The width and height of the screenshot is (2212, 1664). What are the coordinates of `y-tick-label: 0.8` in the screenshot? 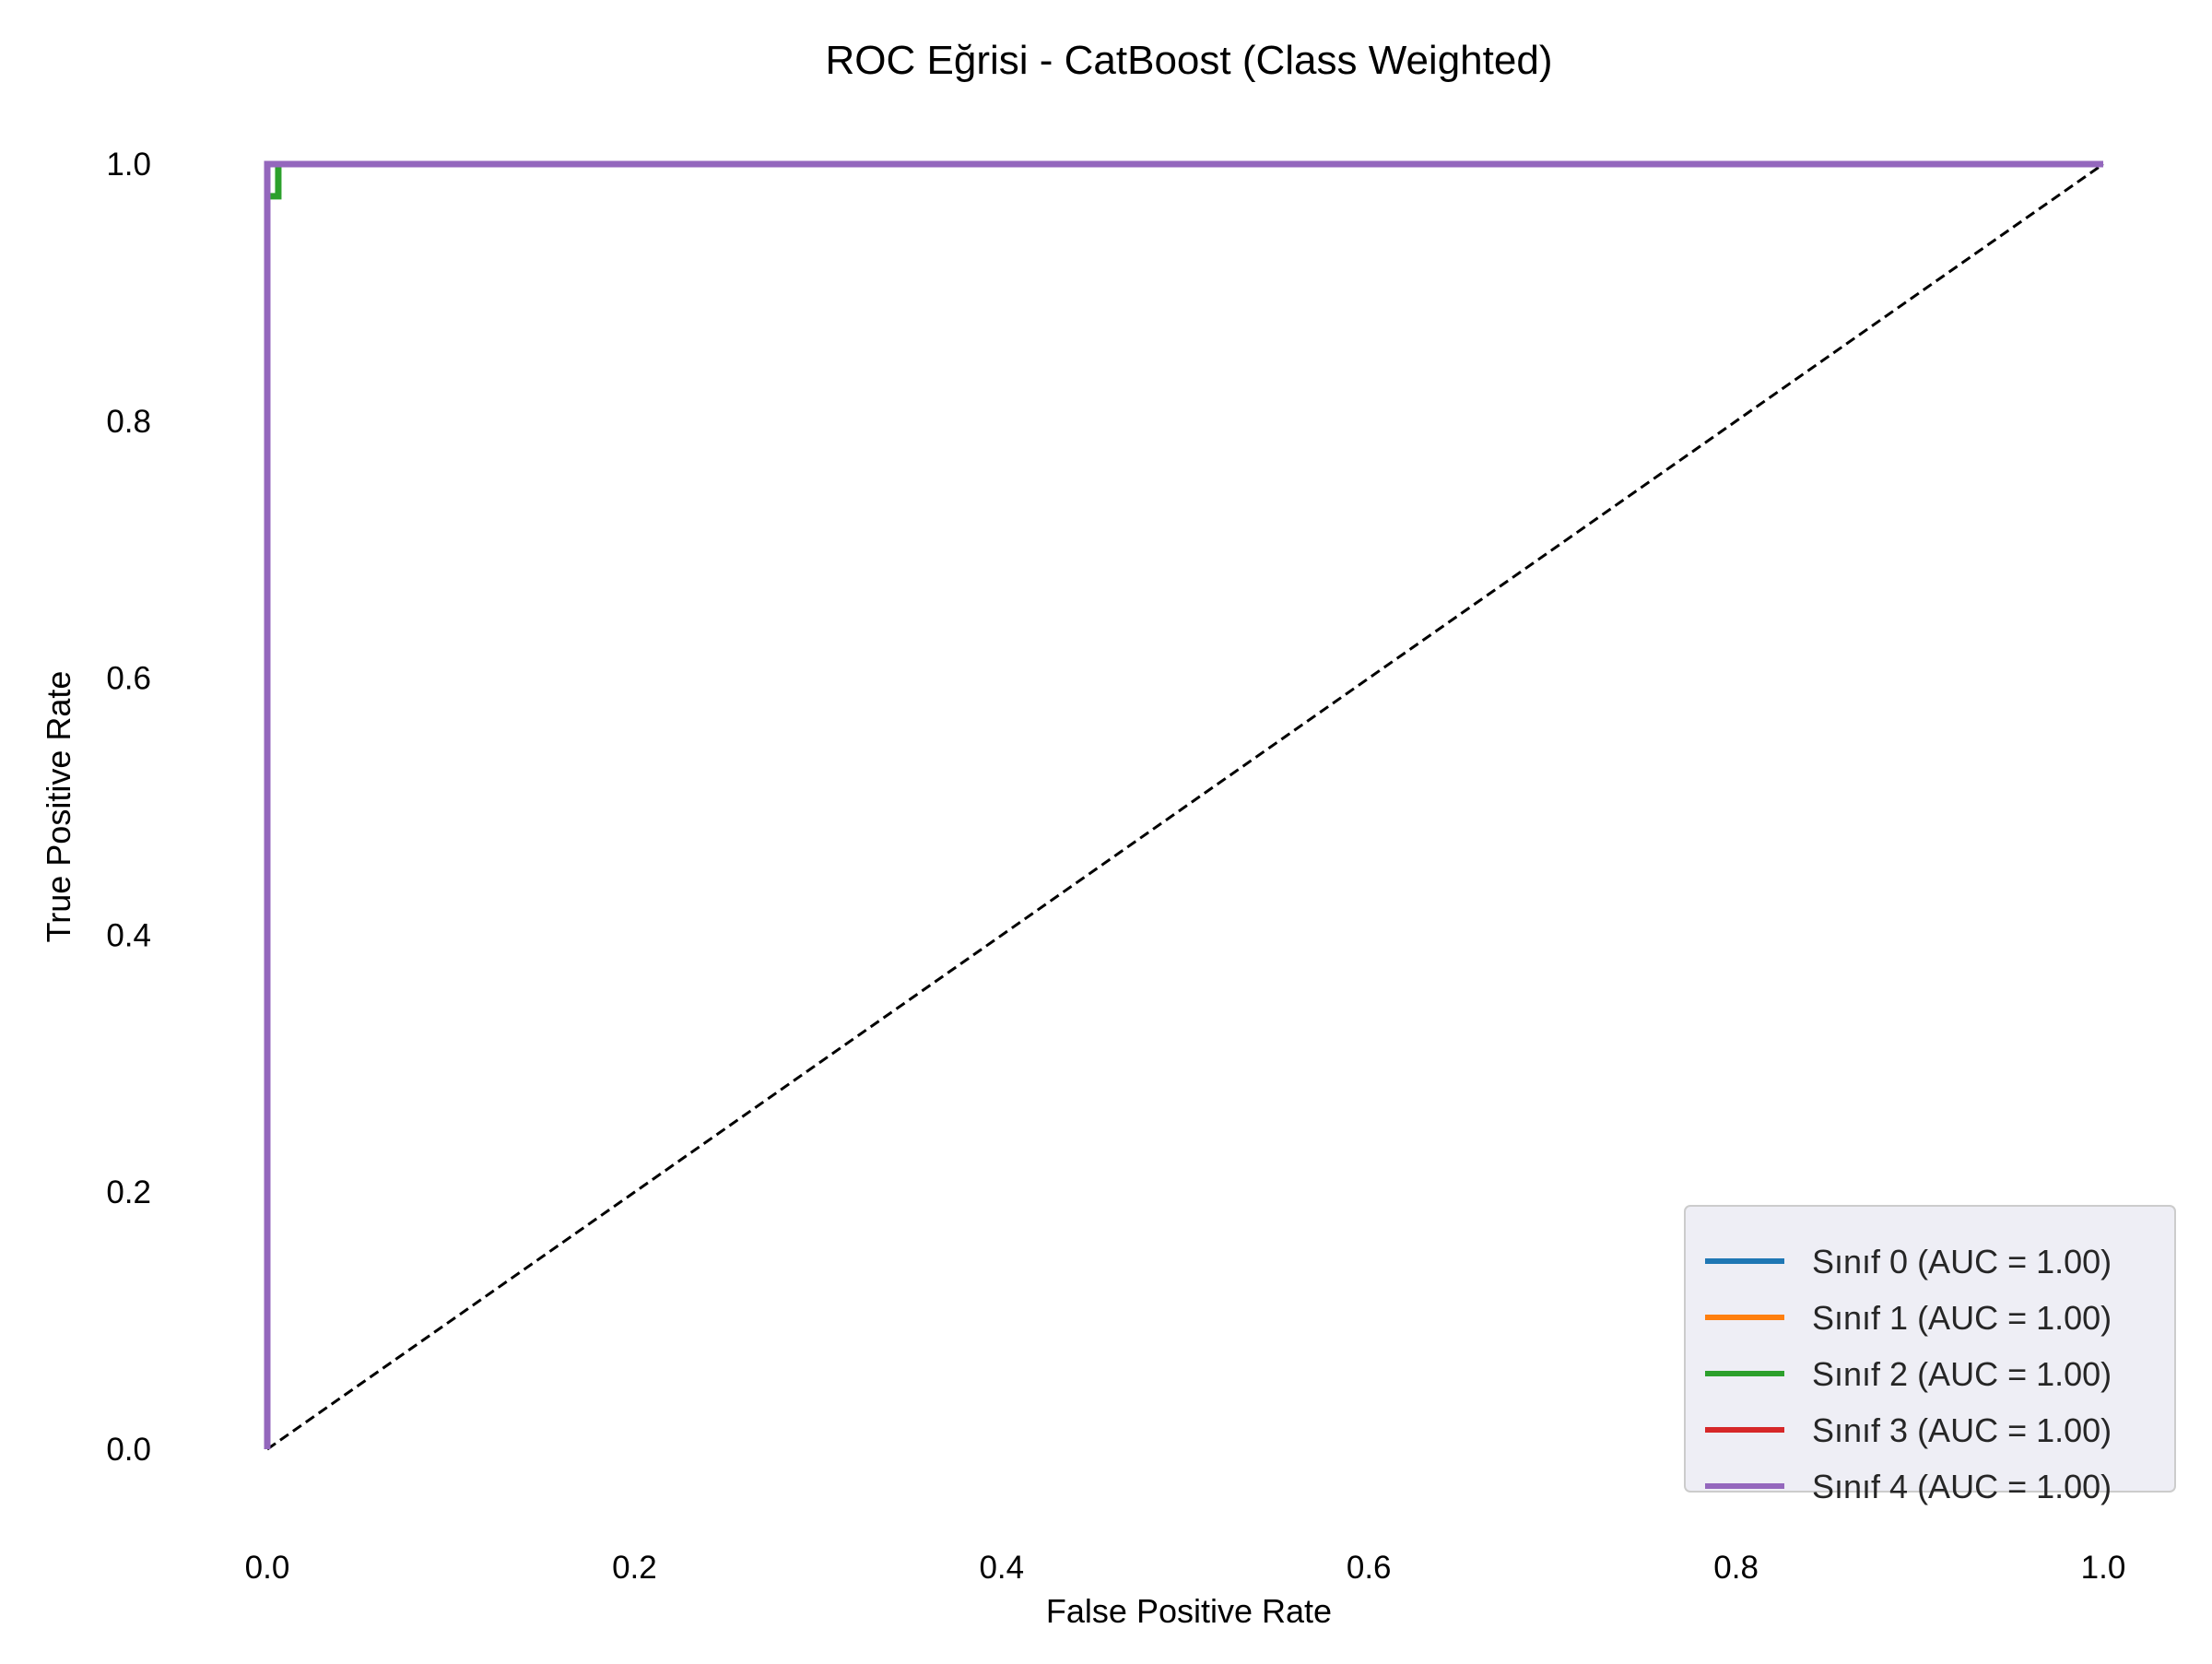 It's located at (128, 422).